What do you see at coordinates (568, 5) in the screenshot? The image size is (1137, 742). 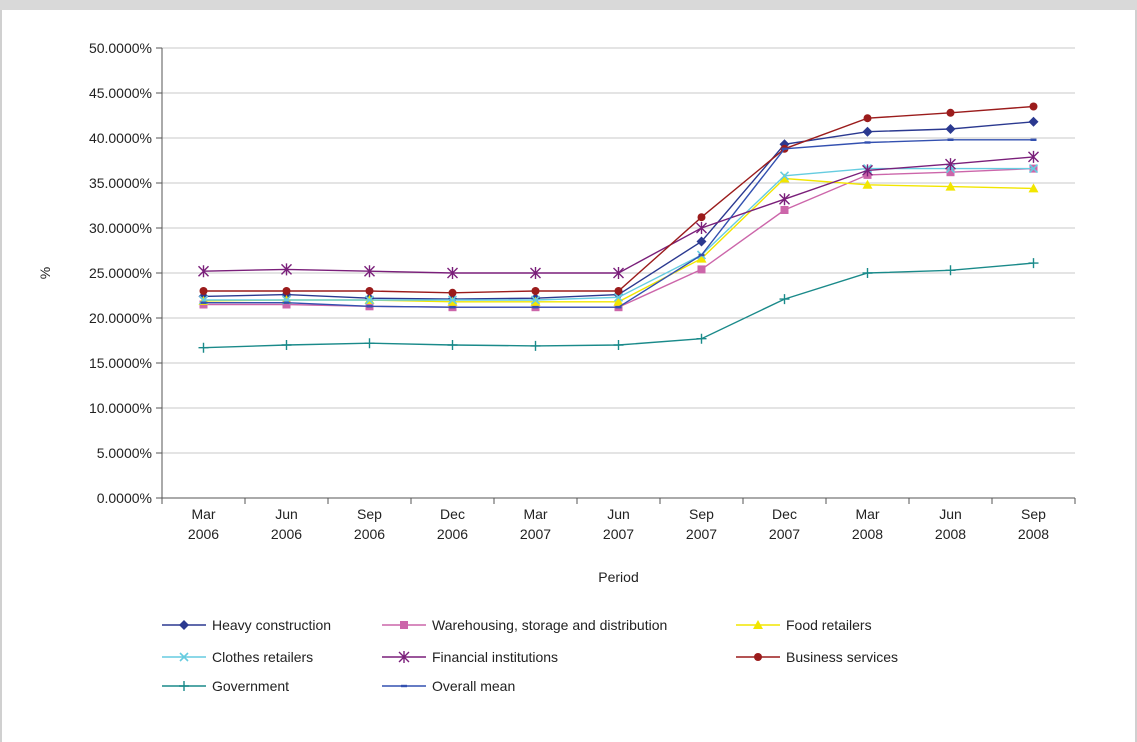 I see `header-band` at bounding box center [568, 5].